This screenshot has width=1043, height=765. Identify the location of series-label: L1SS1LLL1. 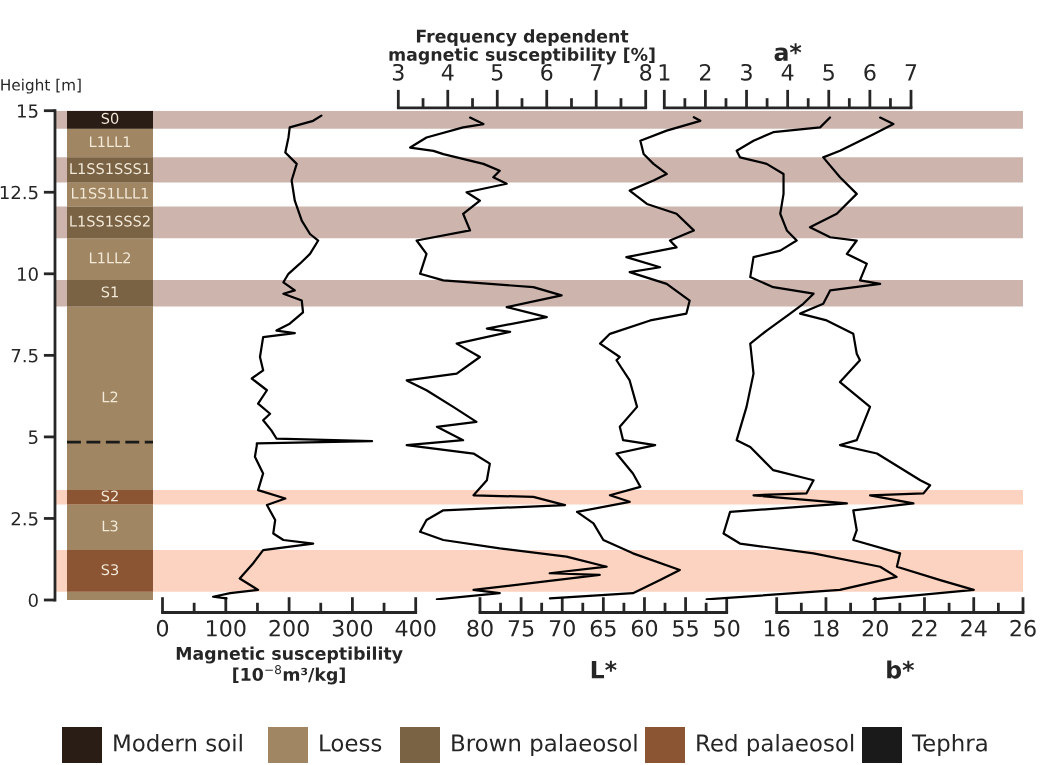
(110, 193).